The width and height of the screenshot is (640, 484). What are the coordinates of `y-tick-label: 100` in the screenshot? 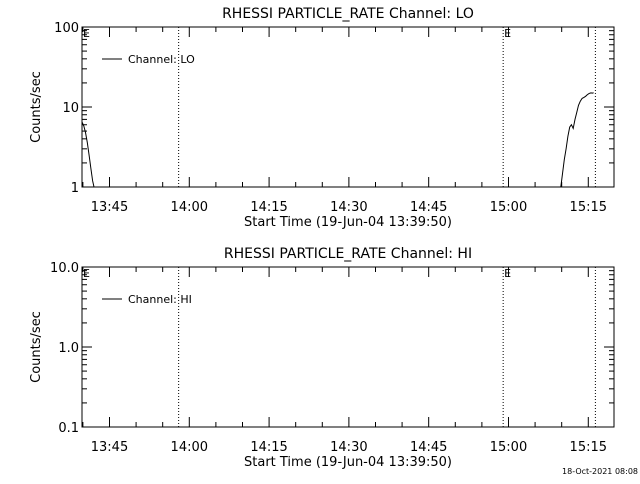 It's located at (66, 28).